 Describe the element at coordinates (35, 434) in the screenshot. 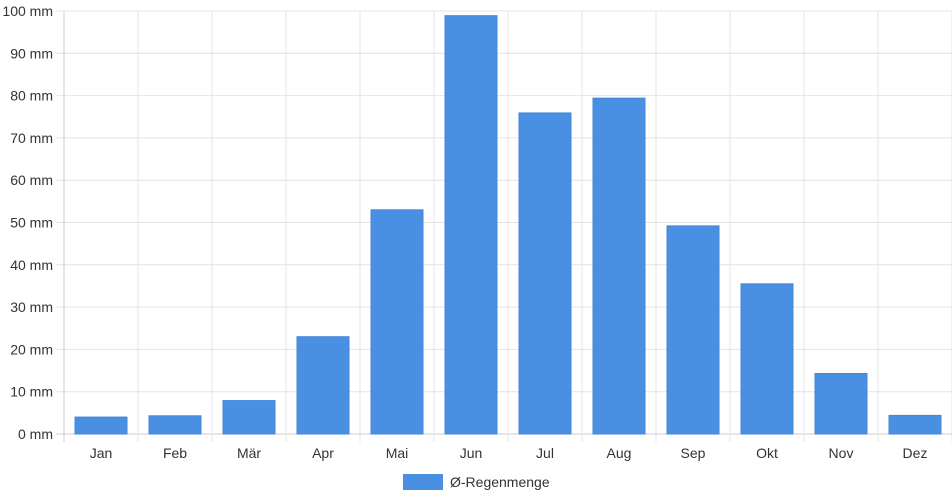

I see `y-tick-label: 0 mm` at that location.